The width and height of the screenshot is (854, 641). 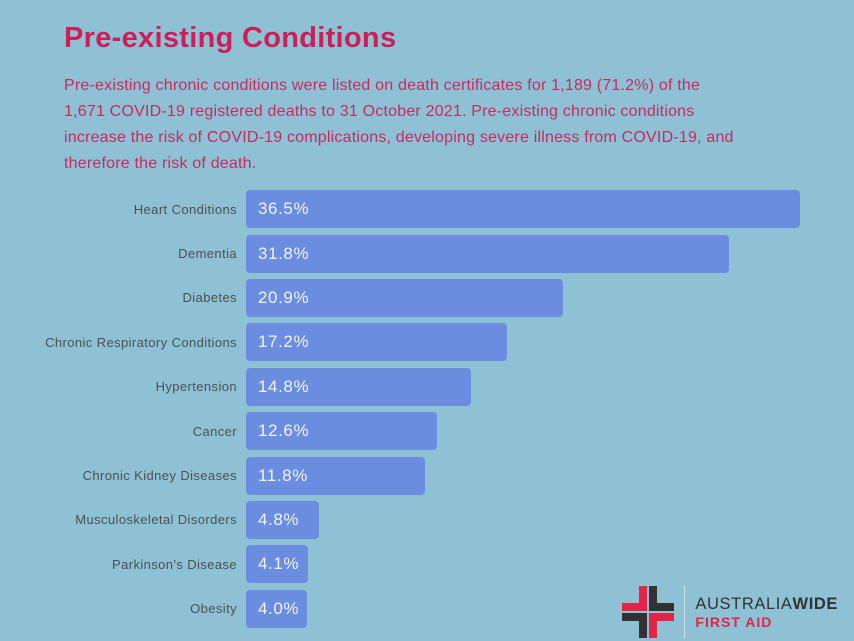 I want to click on bar-track: 11.8%, so click(x=523, y=475).